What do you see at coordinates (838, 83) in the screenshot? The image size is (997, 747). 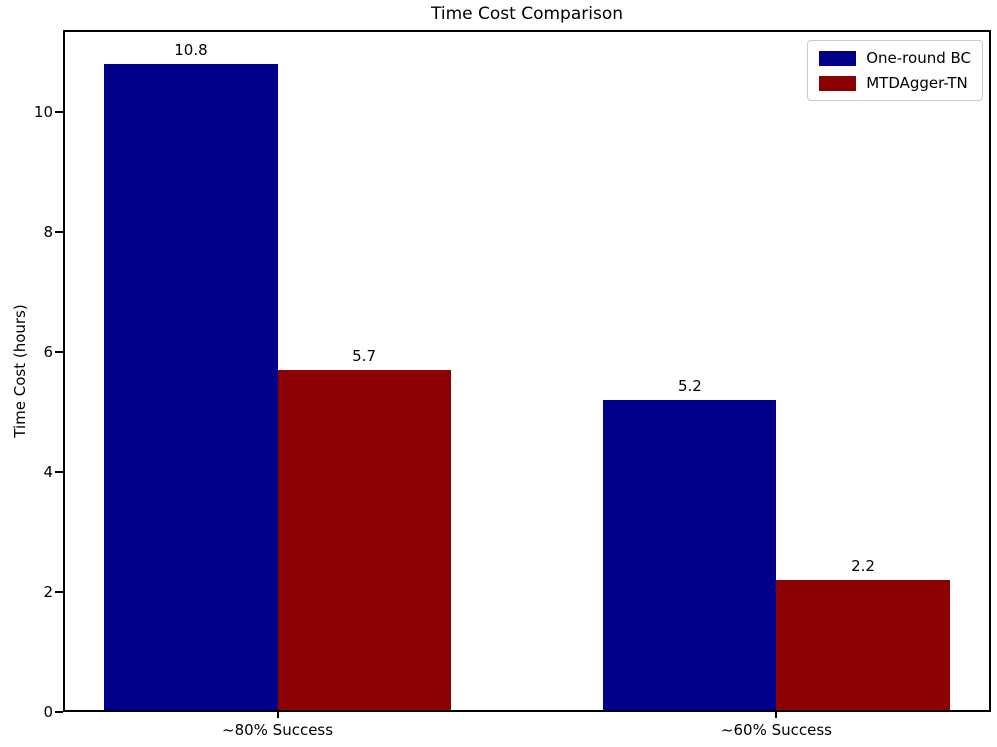 I see `legend-swatch-mtdagger-tn` at bounding box center [838, 83].